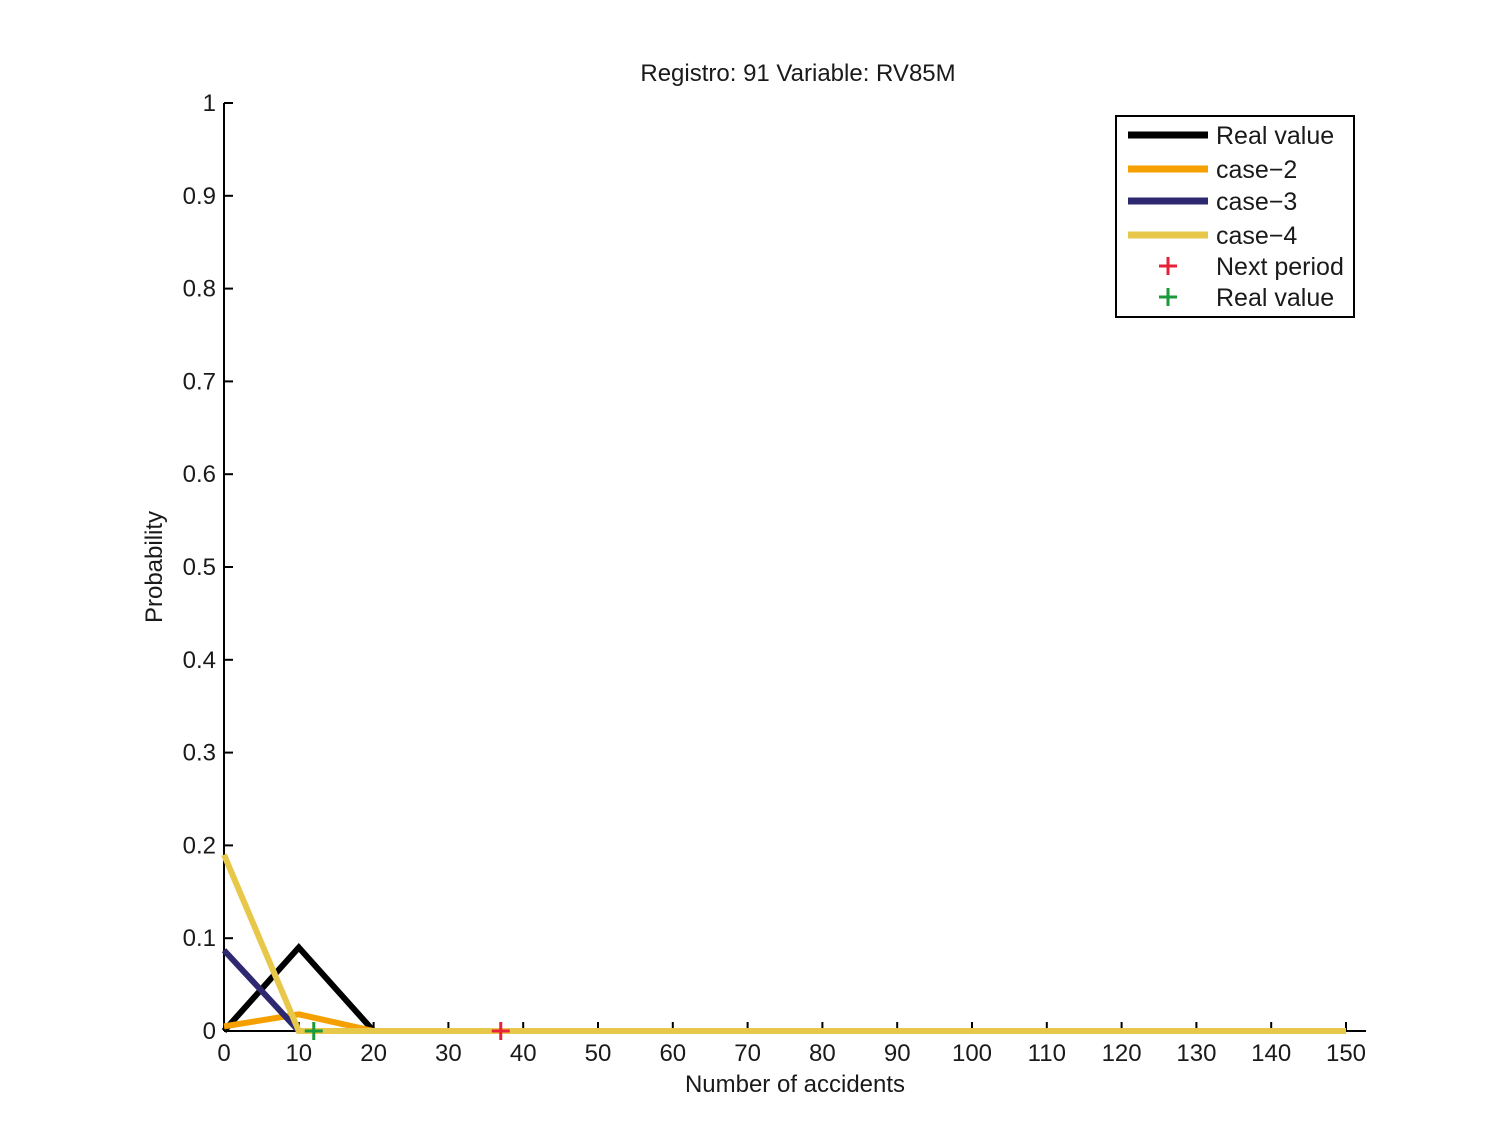 The image size is (1505, 1142). What do you see at coordinates (199, 753) in the screenshot?
I see `y-tick-label: 0.3` at bounding box center [199, 753].